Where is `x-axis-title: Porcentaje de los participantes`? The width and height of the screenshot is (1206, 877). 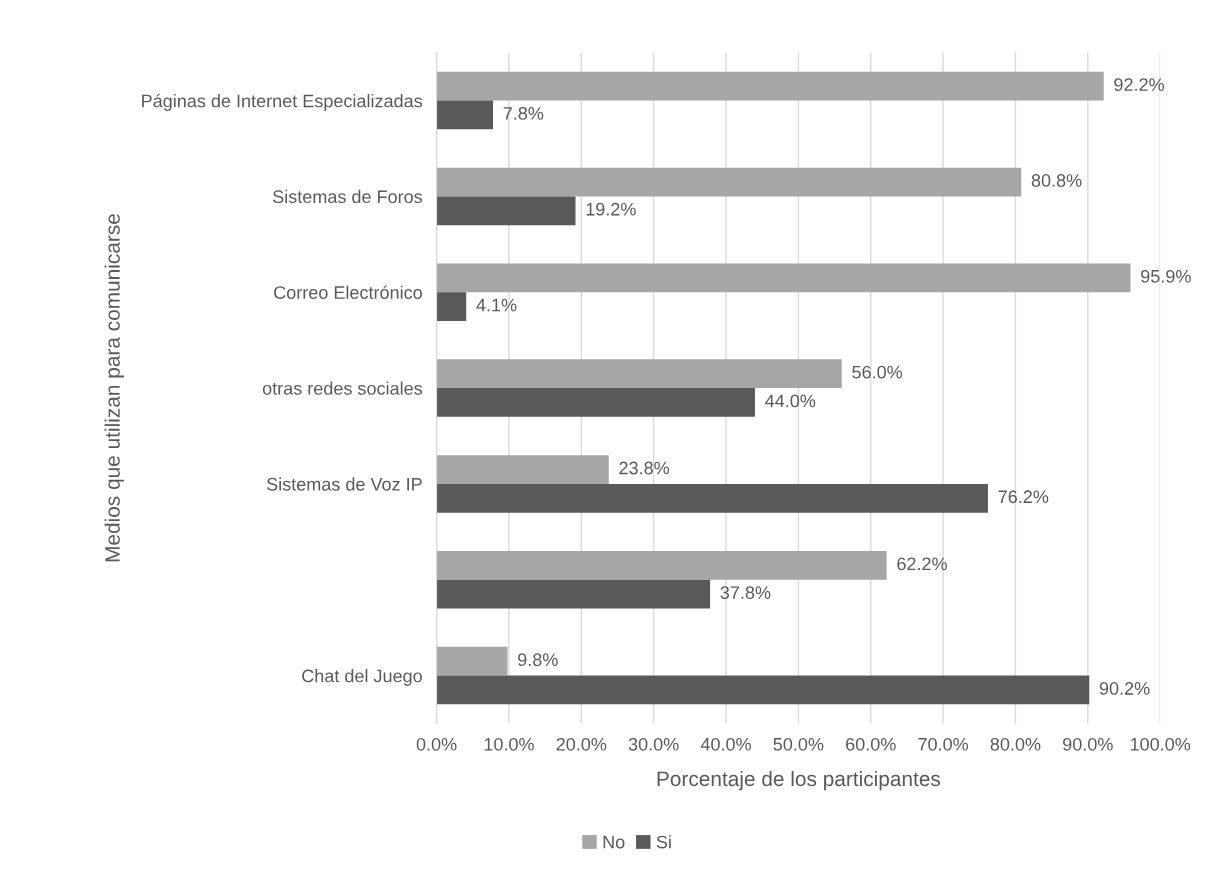
x-axis-title: Porcentaje de los participantes is located at coordinates (799, 780).